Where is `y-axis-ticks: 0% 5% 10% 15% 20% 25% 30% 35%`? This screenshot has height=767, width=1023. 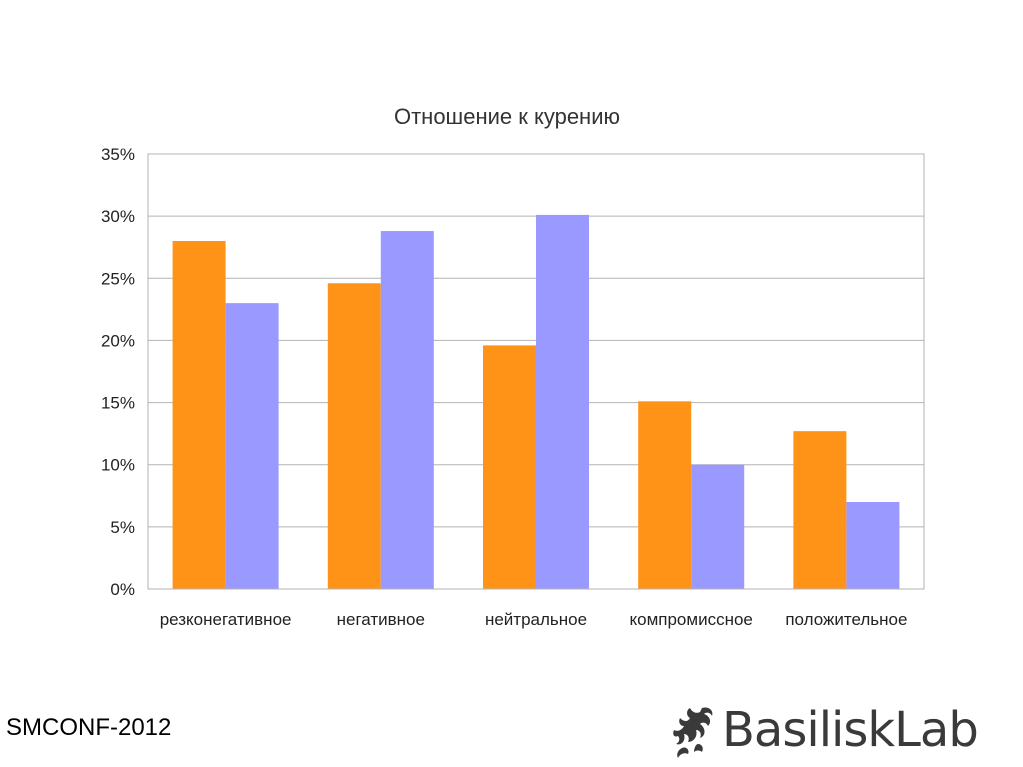 y-axis-ticks: 0% 5% 10% 15% 20% 25% 30% 35% is located at coordinates (118, 372).